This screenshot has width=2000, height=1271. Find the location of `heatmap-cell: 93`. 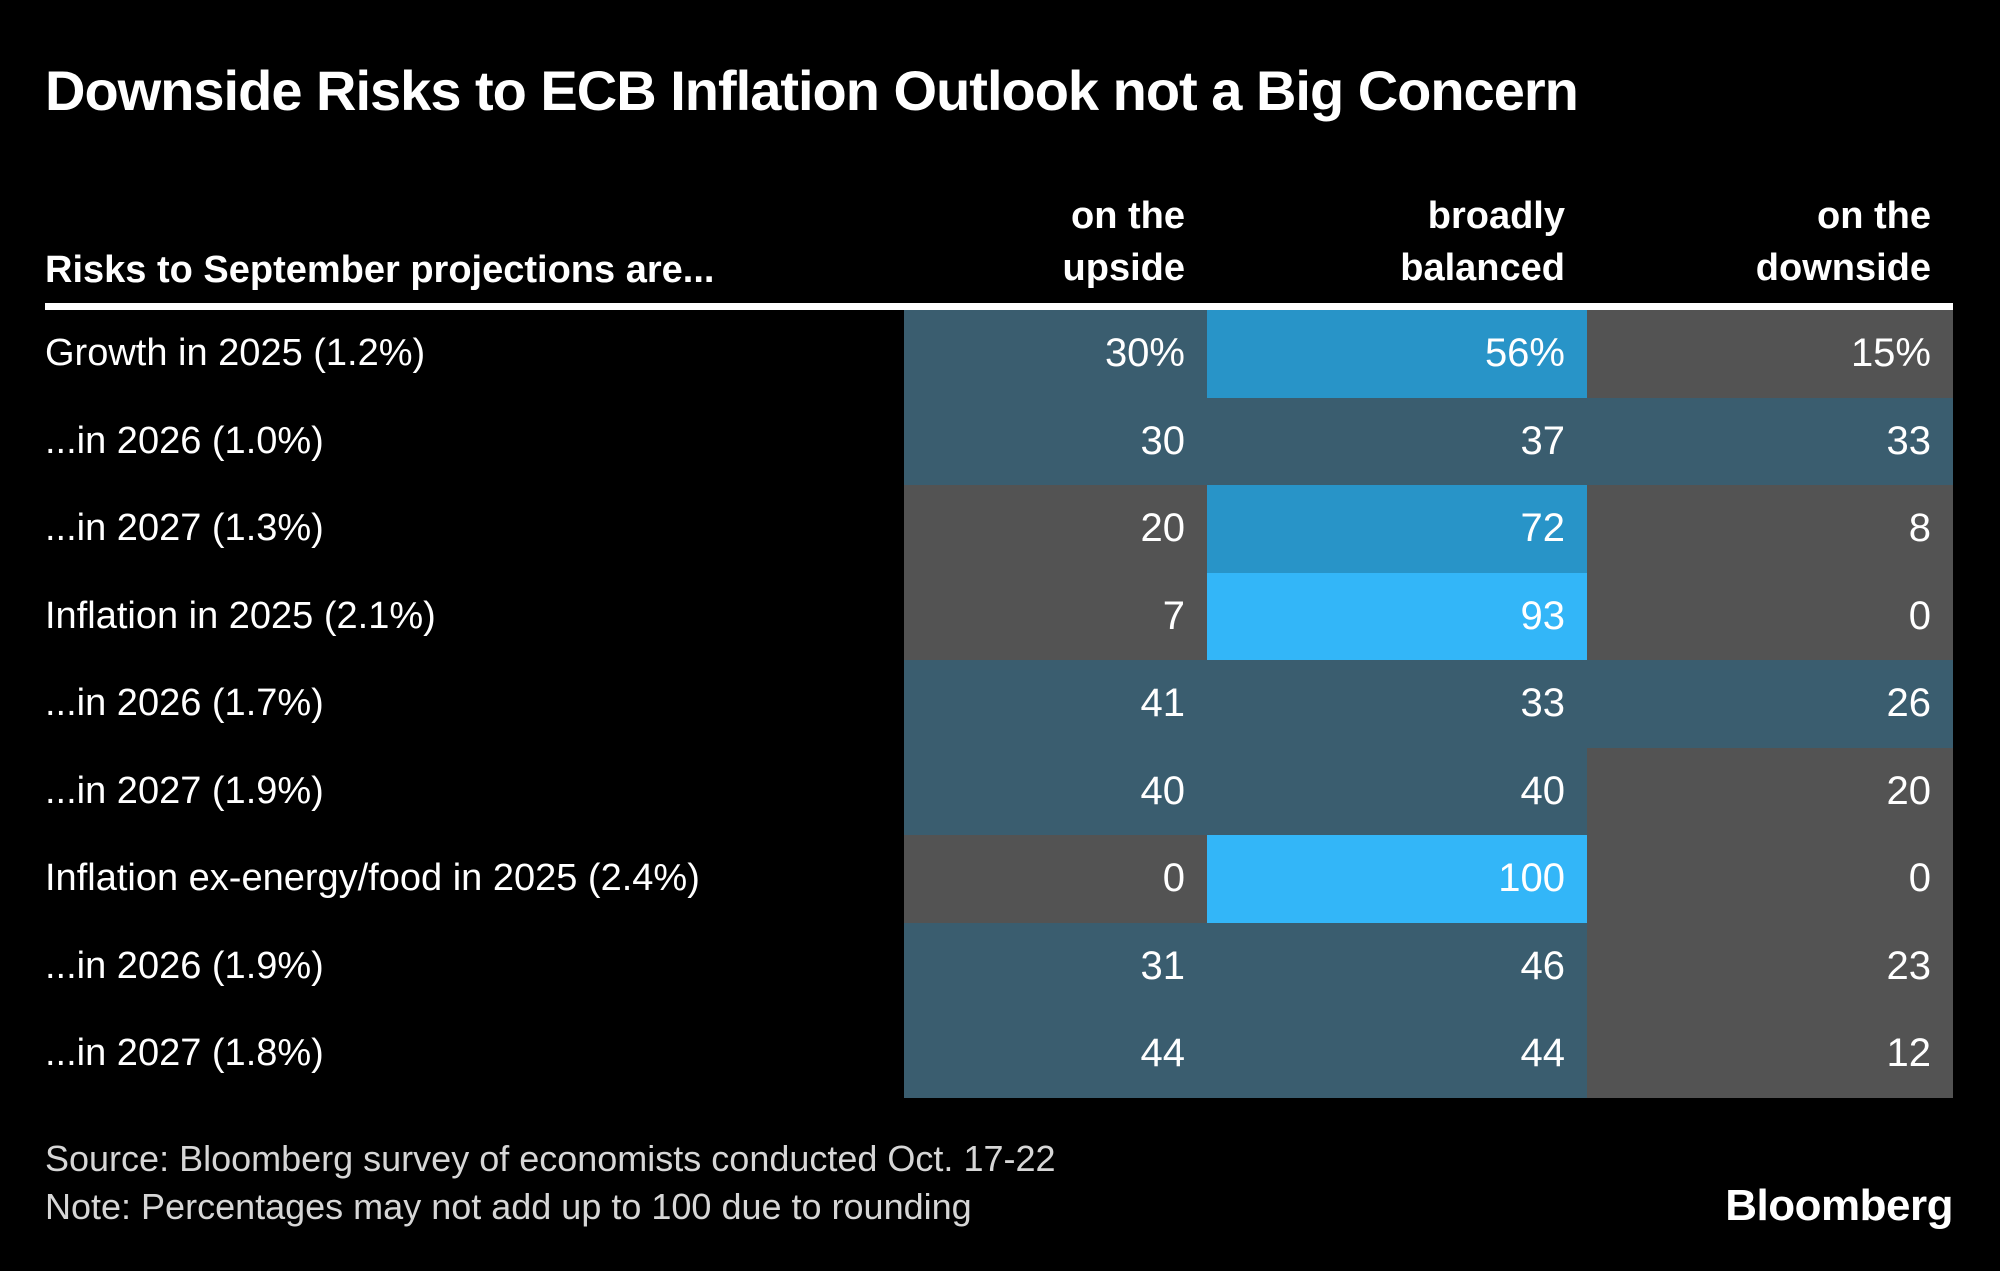

heatmap-cell: 93 is located at coordinates (1397, 616).